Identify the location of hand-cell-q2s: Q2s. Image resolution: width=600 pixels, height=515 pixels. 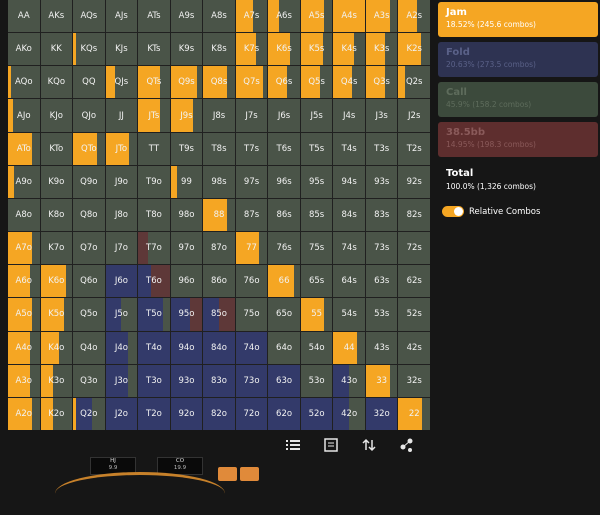
(414, 82).